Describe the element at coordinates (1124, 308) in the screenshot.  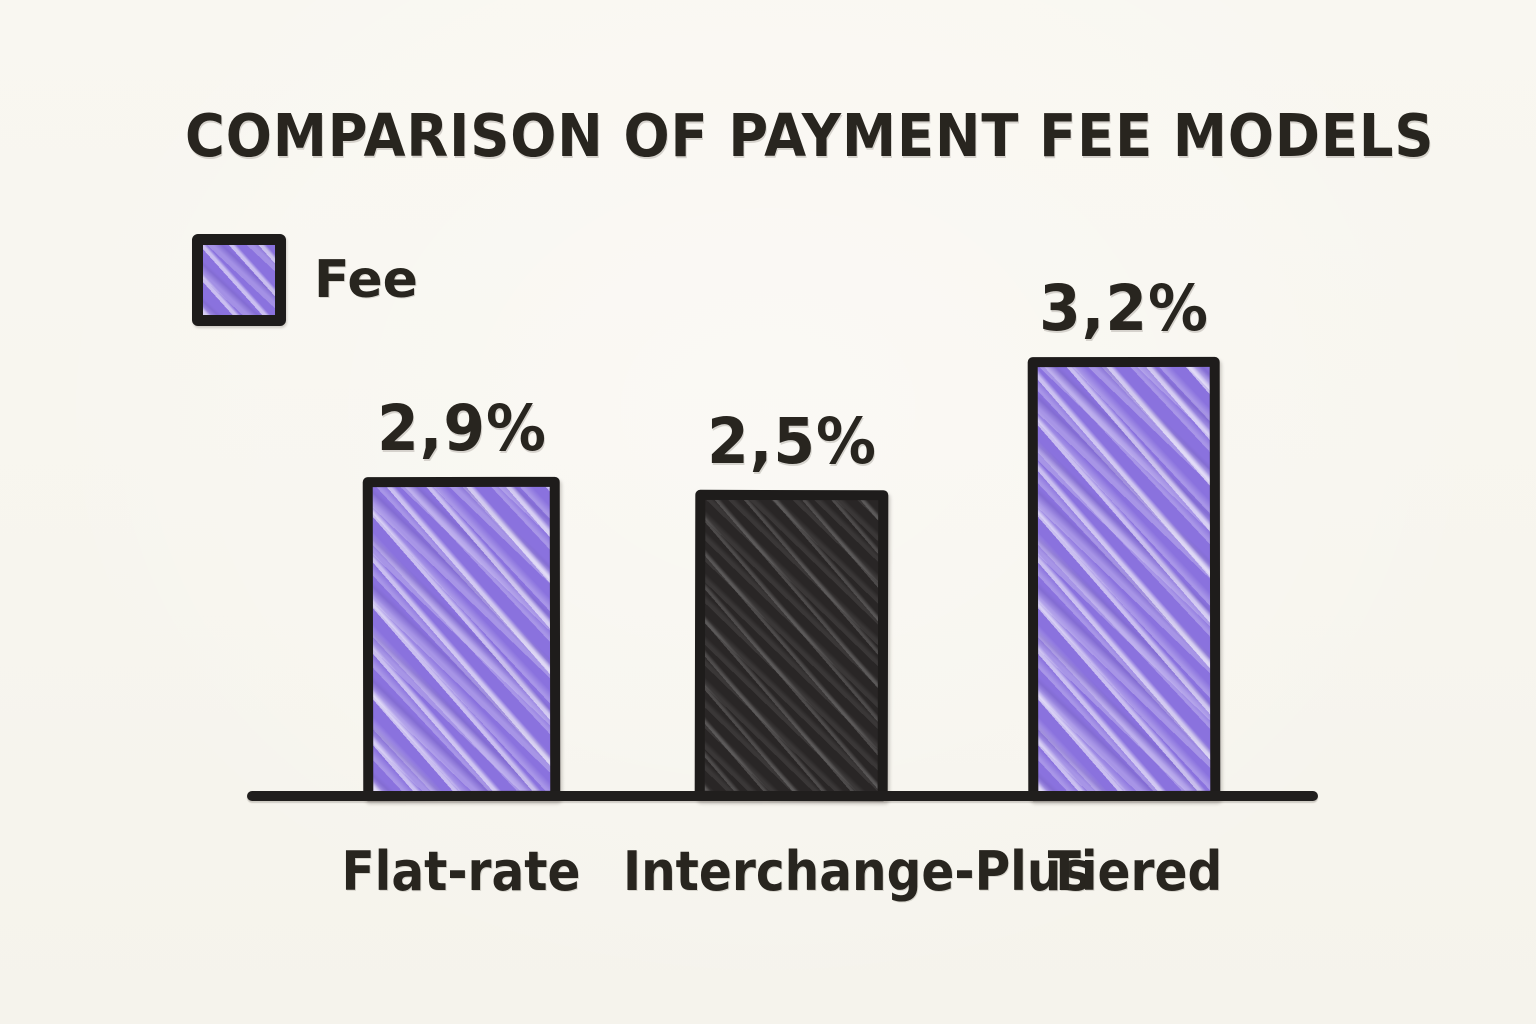
I see `value-label-tiered: 3,2%` at that location.